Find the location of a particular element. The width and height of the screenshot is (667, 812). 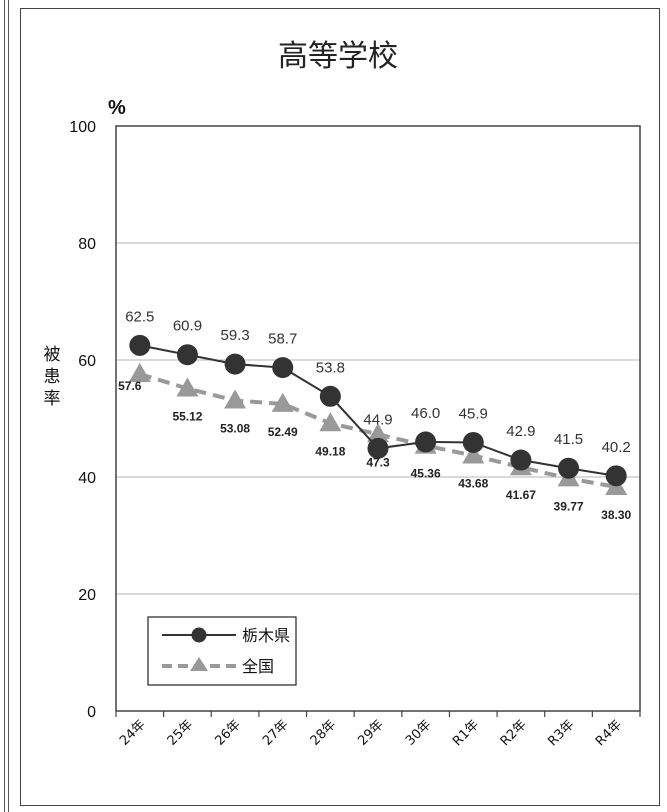

chart-title: 高等学校 is located at coordinates (338, 56).